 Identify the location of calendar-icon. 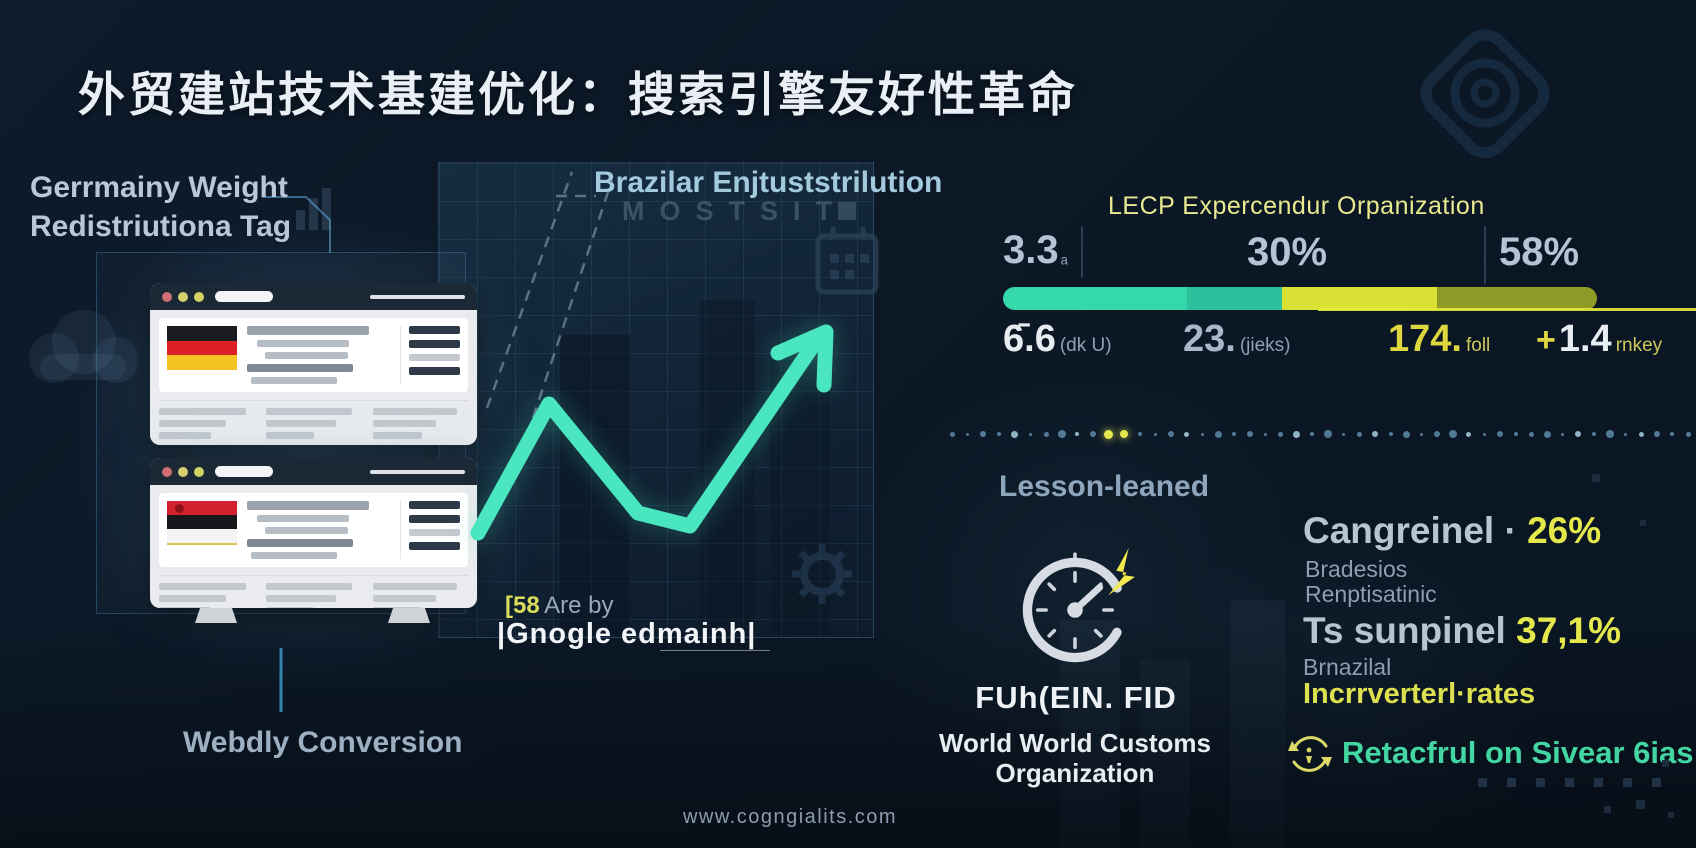
(847, 261).